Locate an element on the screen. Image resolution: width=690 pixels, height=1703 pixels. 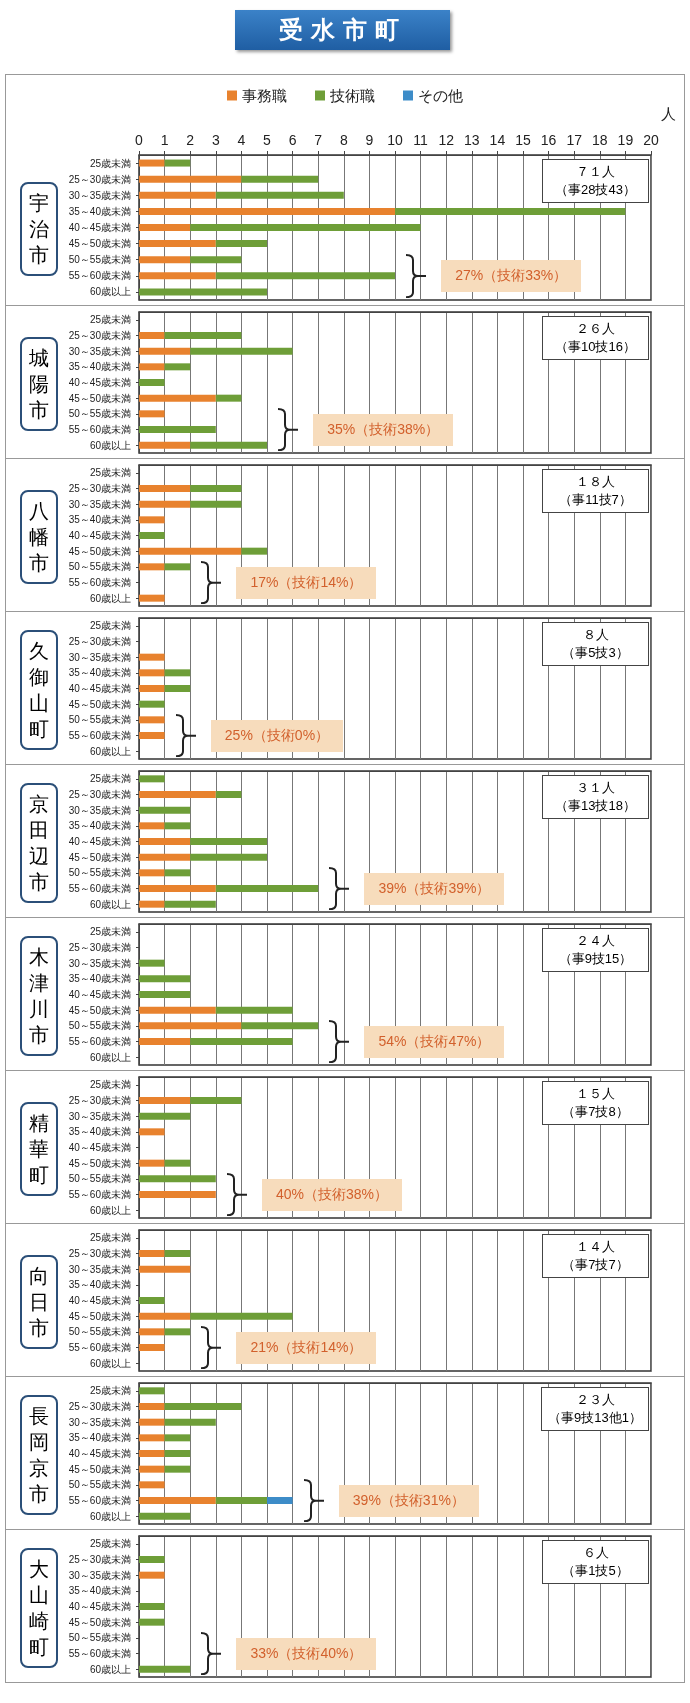
x-tick-label: 16 is located at coordinates (548, 140).